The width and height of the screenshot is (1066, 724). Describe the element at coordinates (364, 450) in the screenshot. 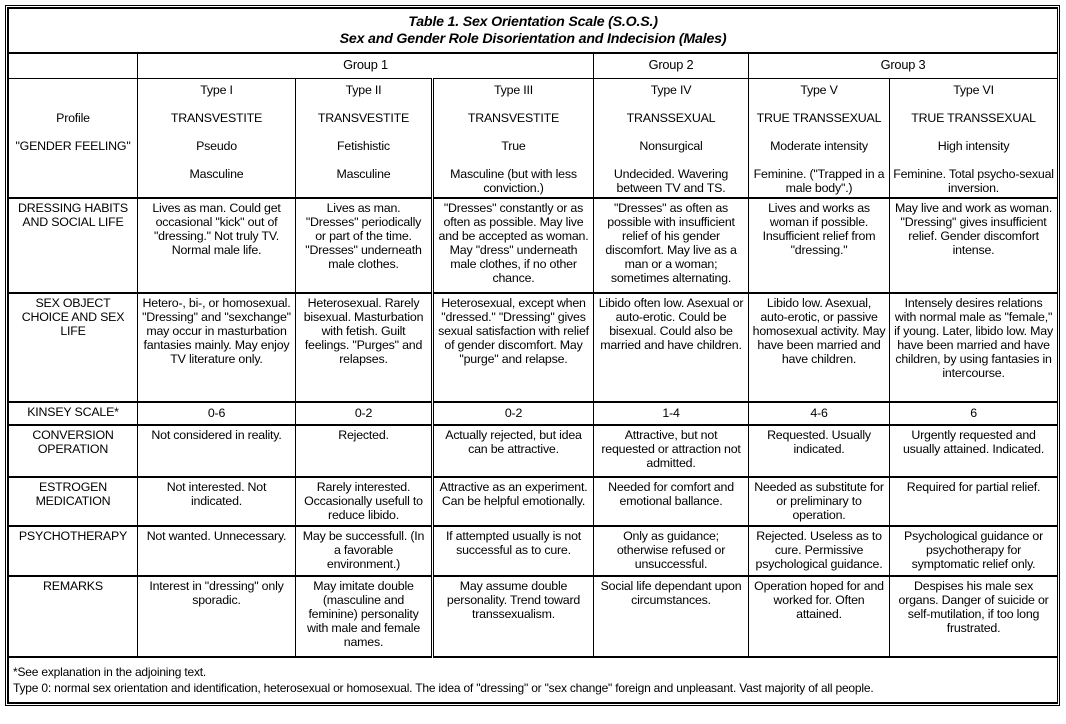

I see `table-cell: Rejected.` at that location.